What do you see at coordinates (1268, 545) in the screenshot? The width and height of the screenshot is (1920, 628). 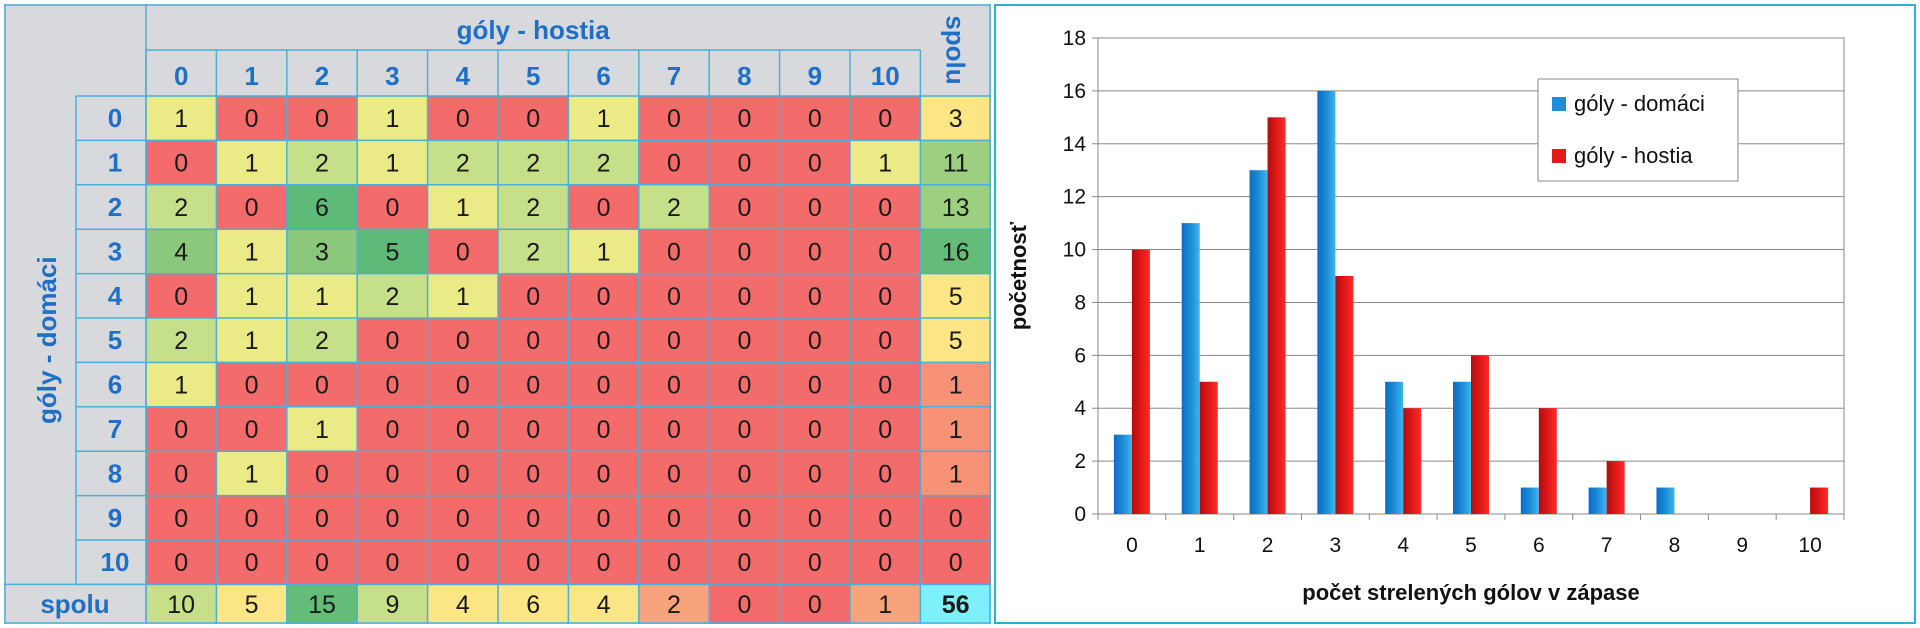 I see `x-tick-label: 2` at bounding box center [1268, 545].